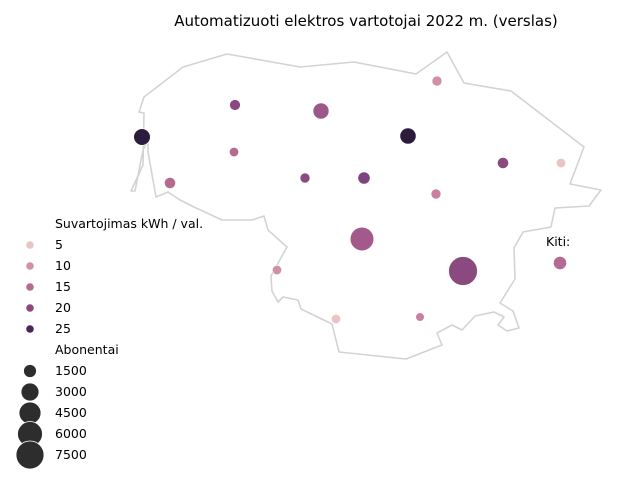  What do you see at coordinates (71, 370) in the screenshot?
I see `size-legend-label: 1500` at bounding box center [71, 370].